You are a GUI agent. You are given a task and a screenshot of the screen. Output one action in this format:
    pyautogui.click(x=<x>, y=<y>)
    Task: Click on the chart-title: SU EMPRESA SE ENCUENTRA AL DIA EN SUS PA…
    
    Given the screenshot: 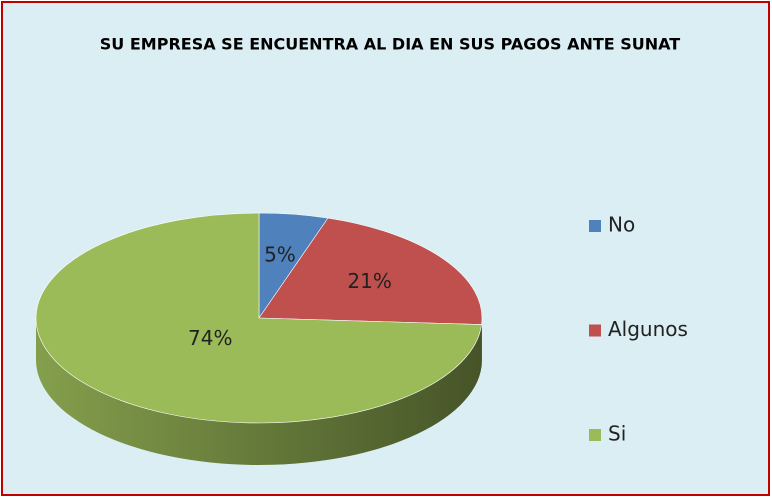 What is the action you would take?
    pyautogui.click(x=390, y=44)
    